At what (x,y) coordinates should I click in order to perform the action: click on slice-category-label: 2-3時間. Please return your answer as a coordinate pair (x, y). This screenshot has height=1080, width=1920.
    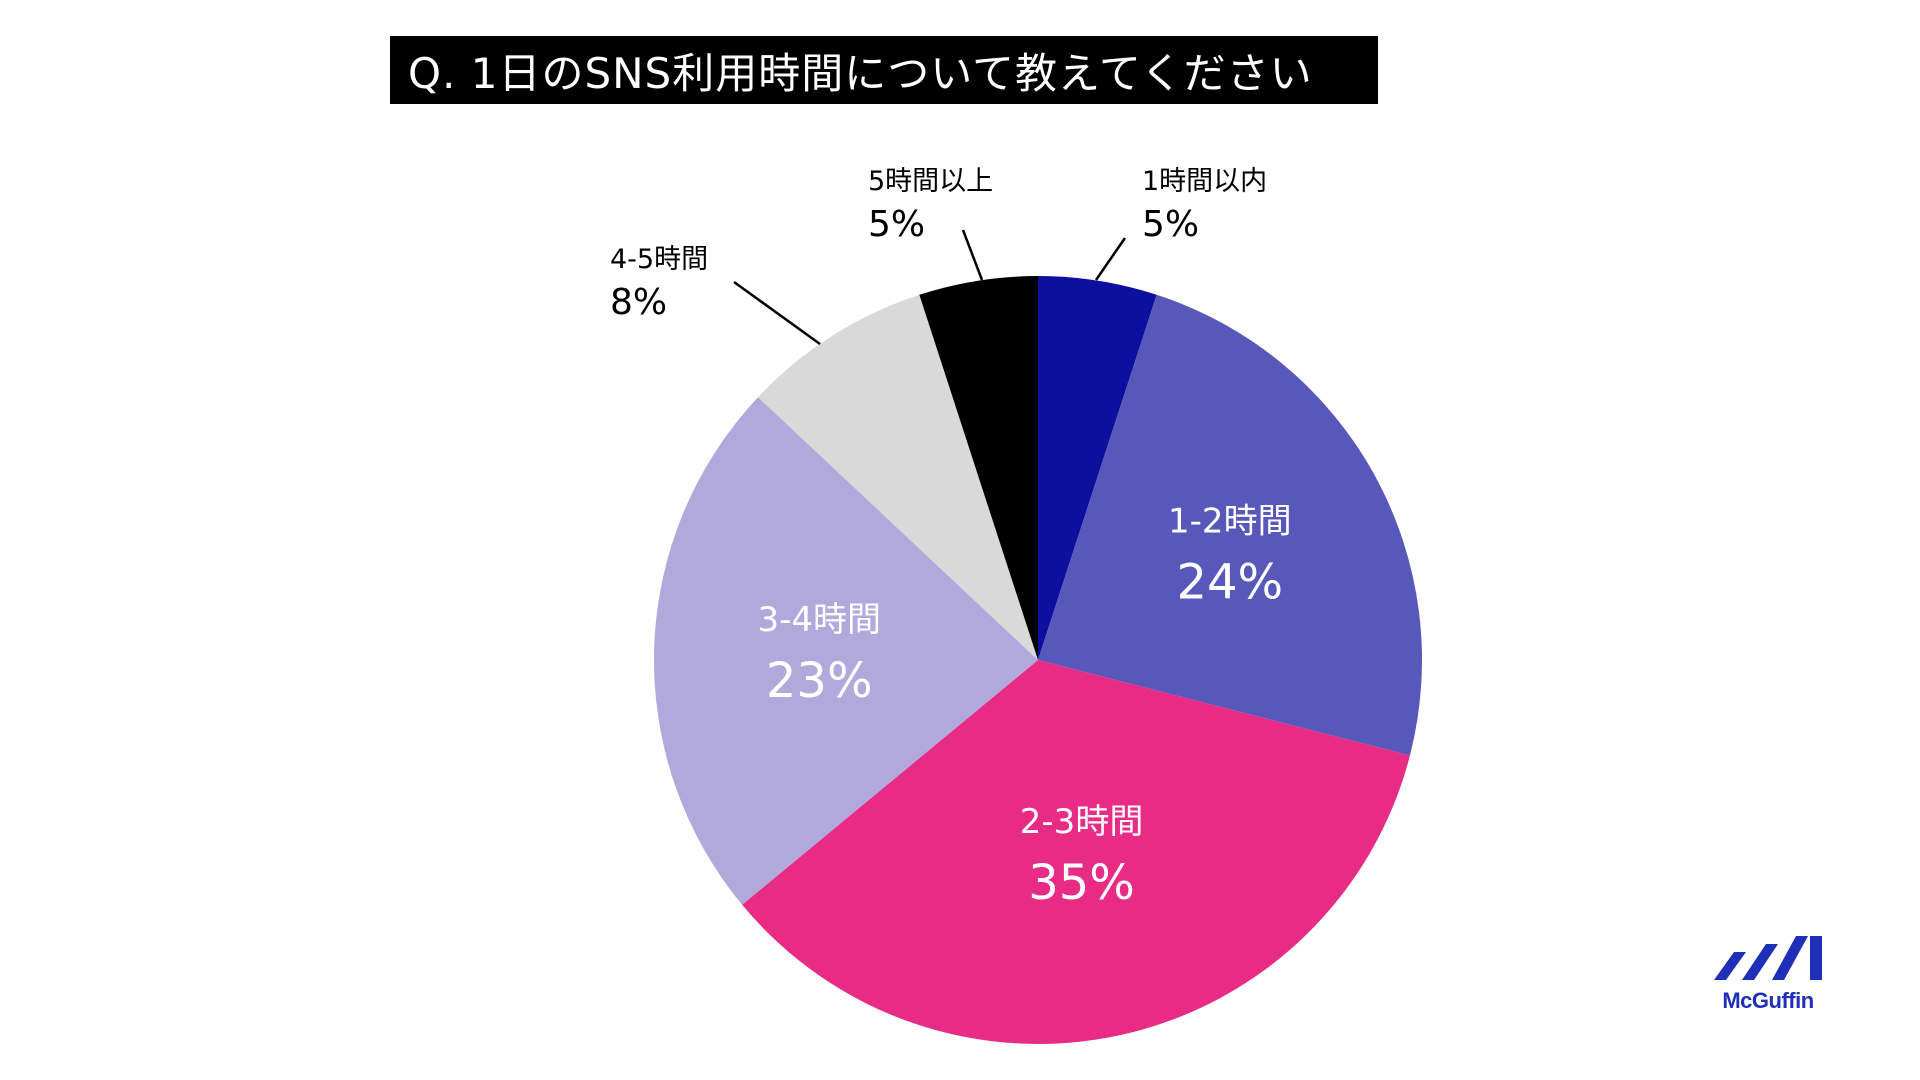
    Looking at the image, I should click on (1082, 822).